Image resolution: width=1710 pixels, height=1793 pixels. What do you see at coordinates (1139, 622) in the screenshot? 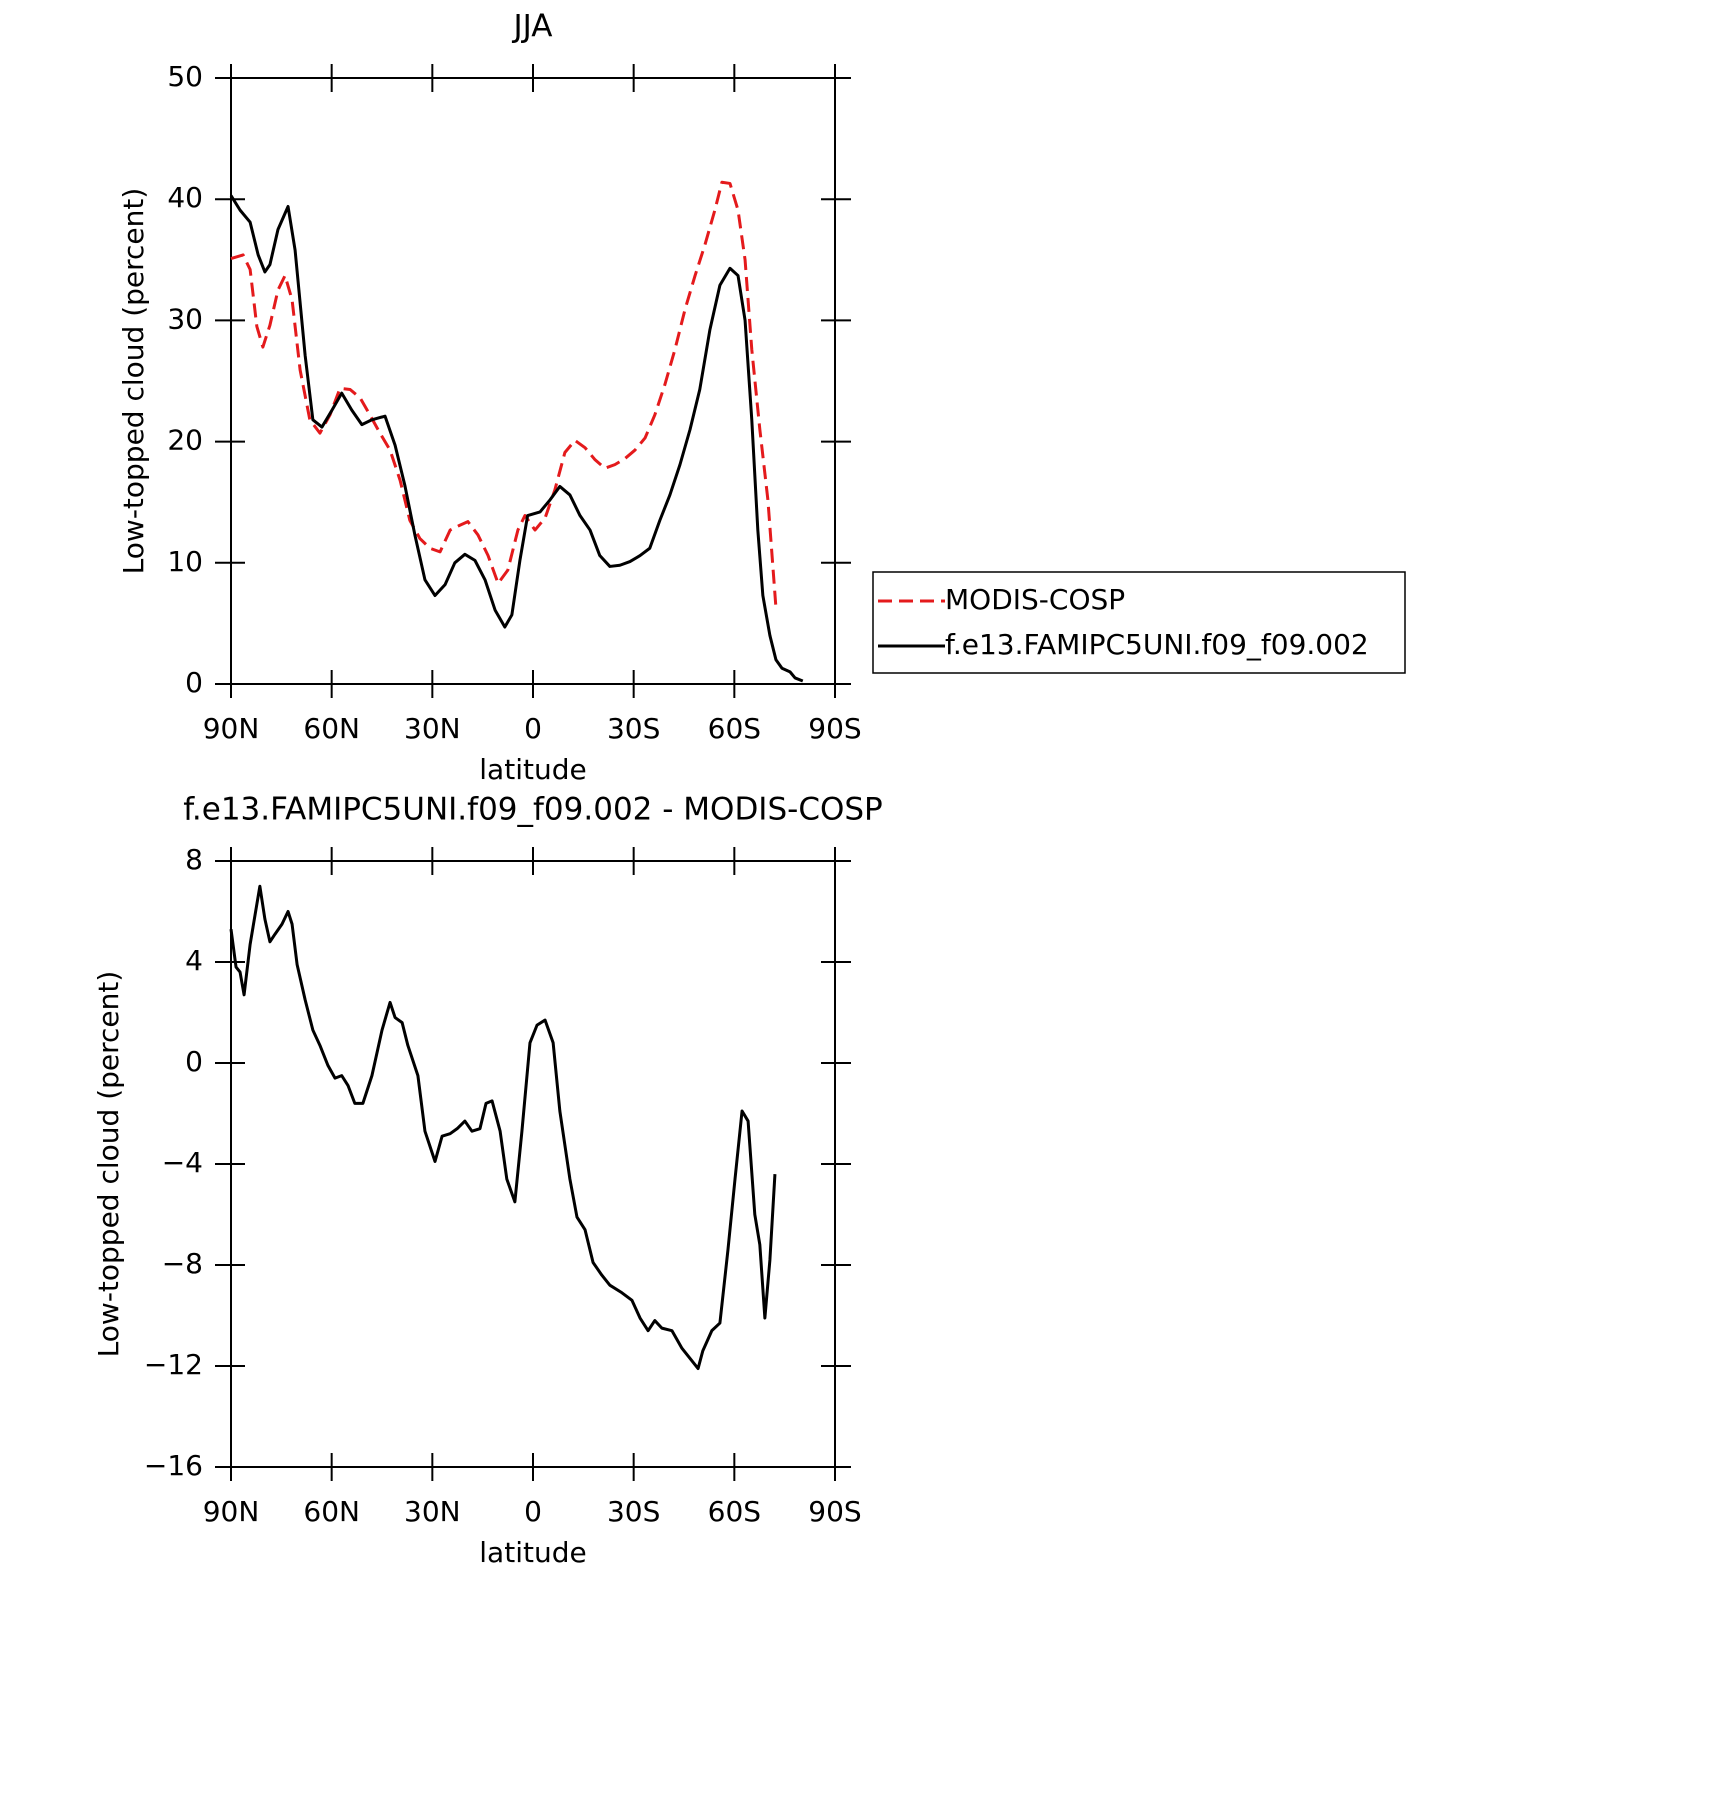
I see `legend-box` at bounding box center [1139, 622].